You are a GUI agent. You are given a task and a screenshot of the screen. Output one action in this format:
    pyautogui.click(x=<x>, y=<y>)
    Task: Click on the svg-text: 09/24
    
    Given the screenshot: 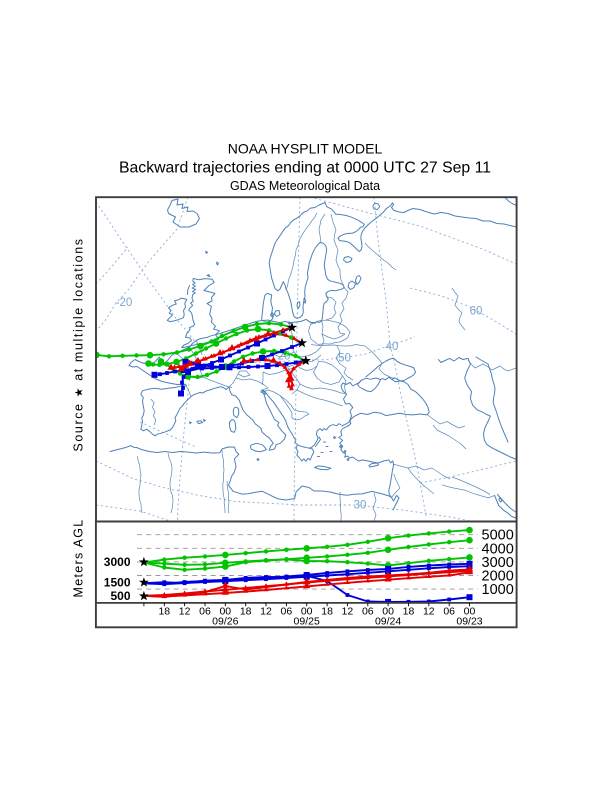 What is the action you would take?
    pyautogui.click(x=388, y=622)
    